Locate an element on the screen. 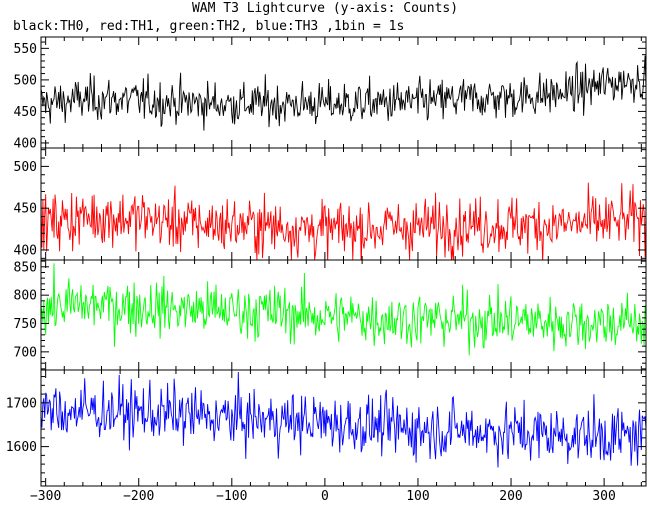 The image size is (650, 505). y-tick-label: 850 is located at coordinates (25, 267).